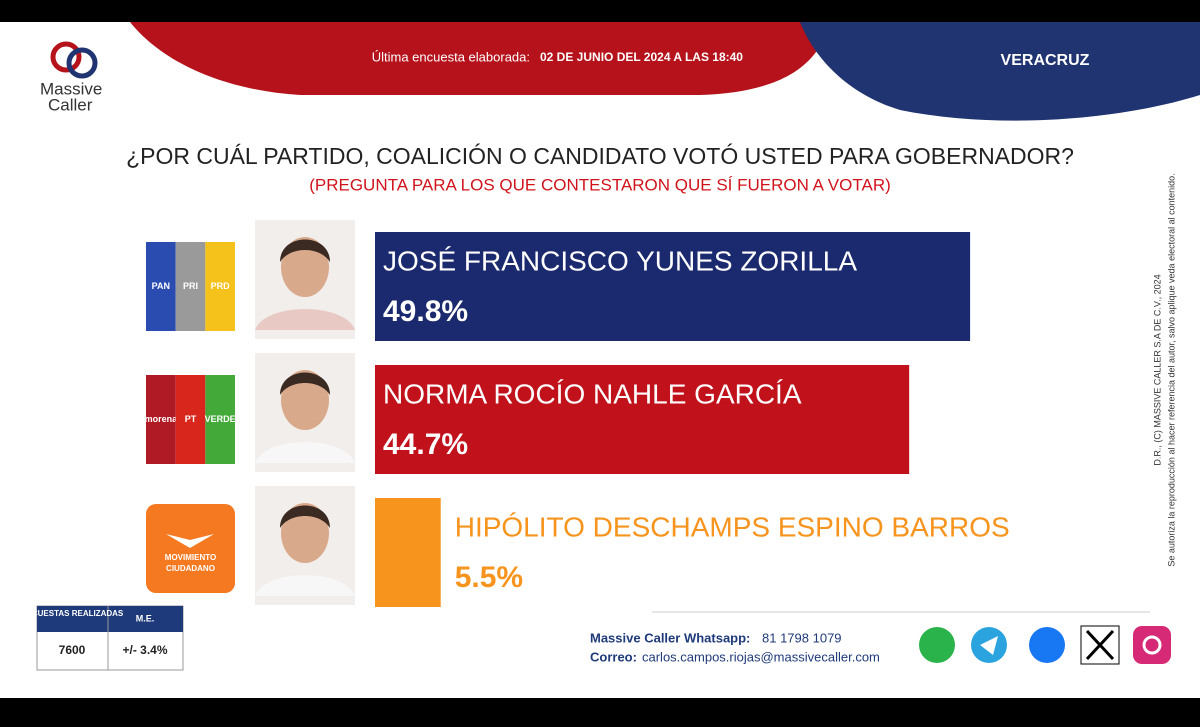  What do you see at coordinates (1000, 71) in the screenshot?
I see `header-blue` at bounding box center [1000, 71].